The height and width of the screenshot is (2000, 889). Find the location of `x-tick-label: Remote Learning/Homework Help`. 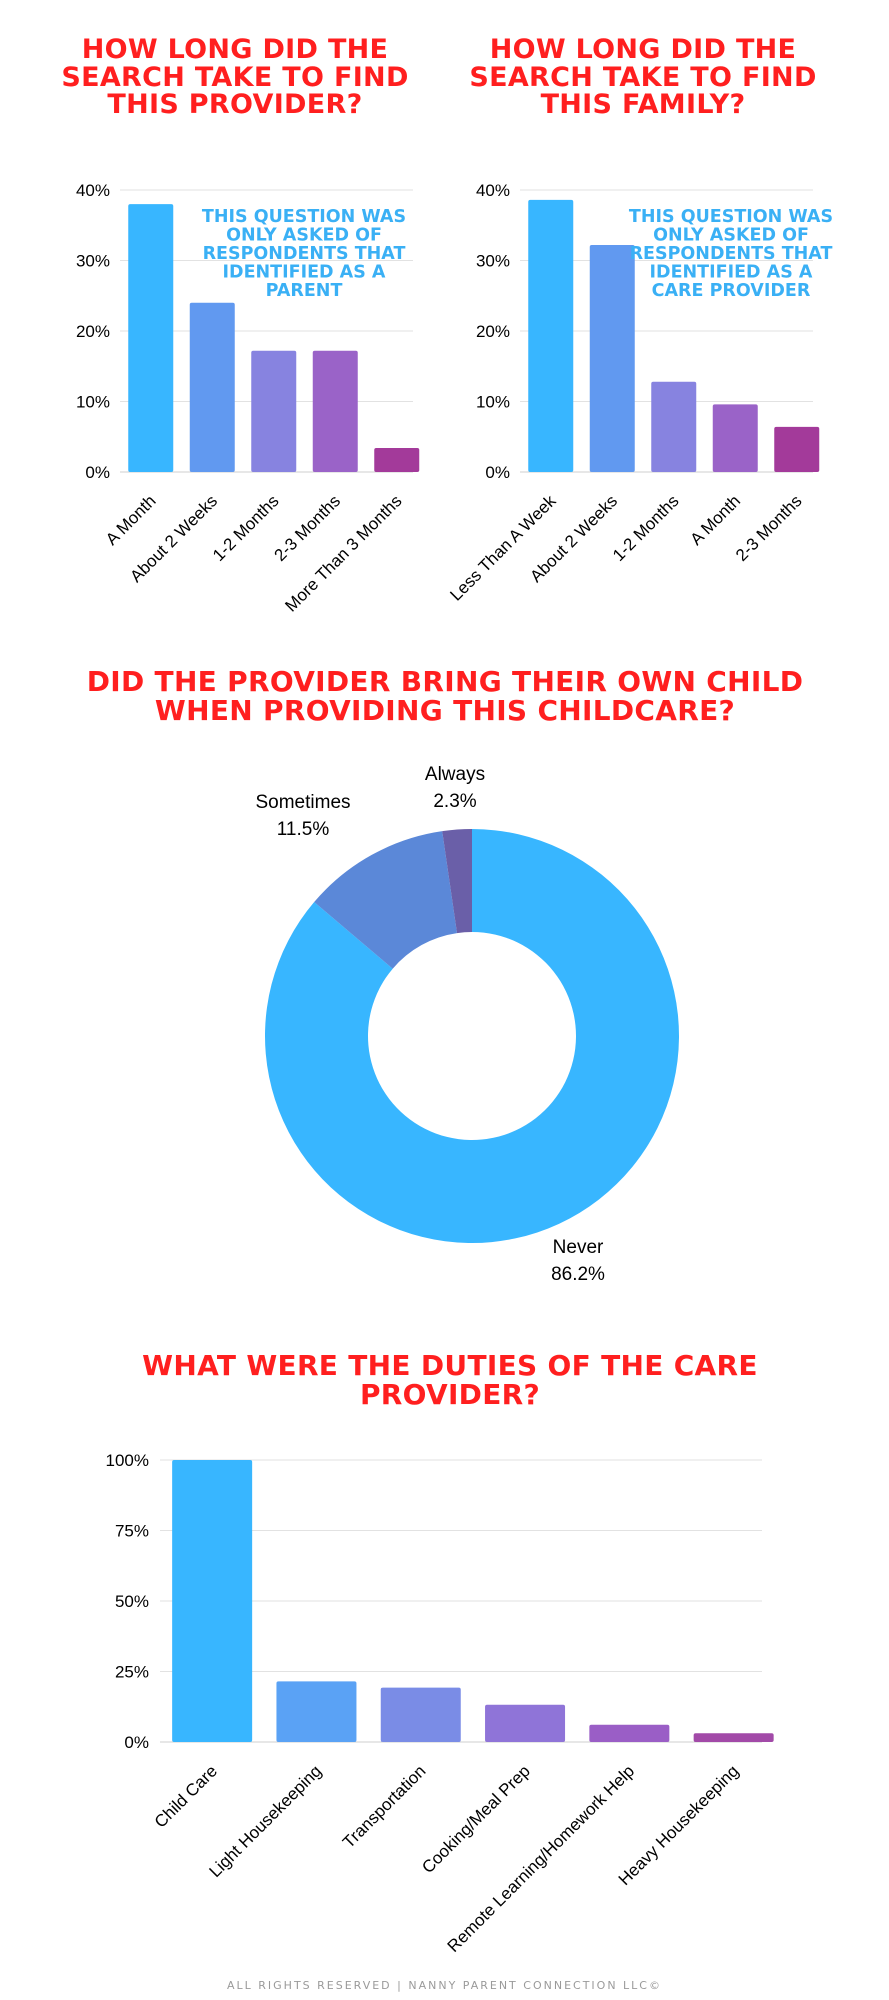

x-tick-label: Remote Learning/Homework Help is located at coordinates (541, 1858).